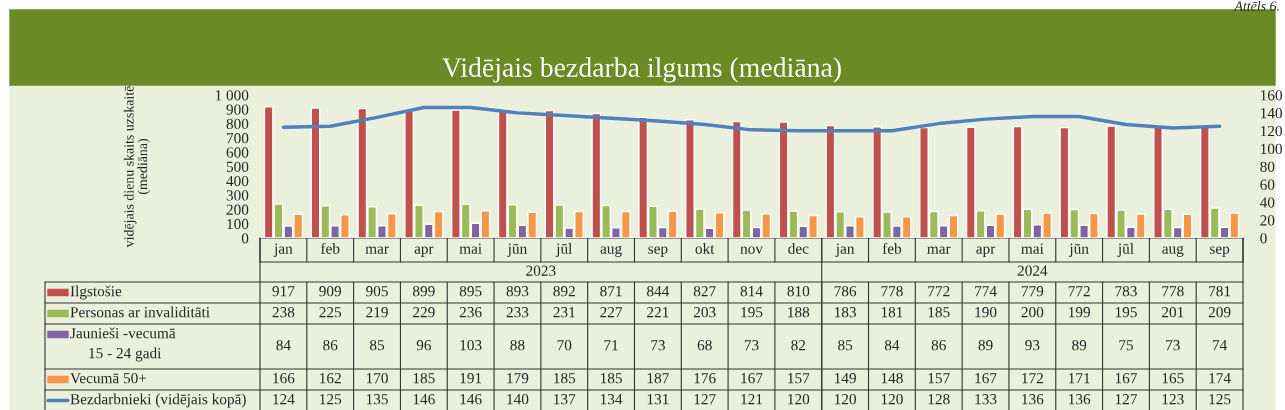 The image size is (1285, 410). What do you see at coordinates (986, 312) in the screenshot?
I see `data-label: 190` at bounding box center [986, 312].